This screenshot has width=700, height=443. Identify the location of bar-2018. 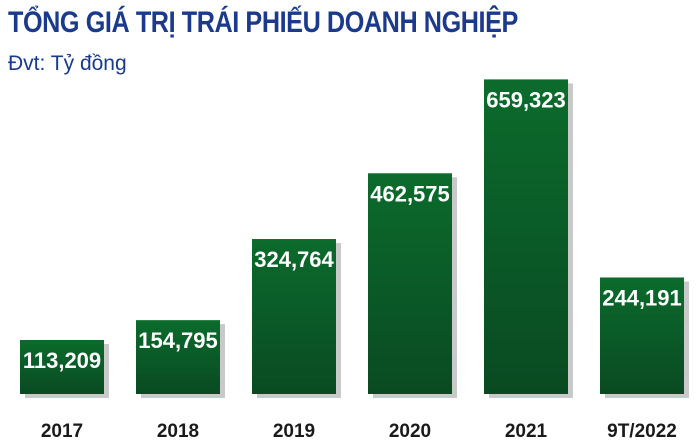
(178, 357).